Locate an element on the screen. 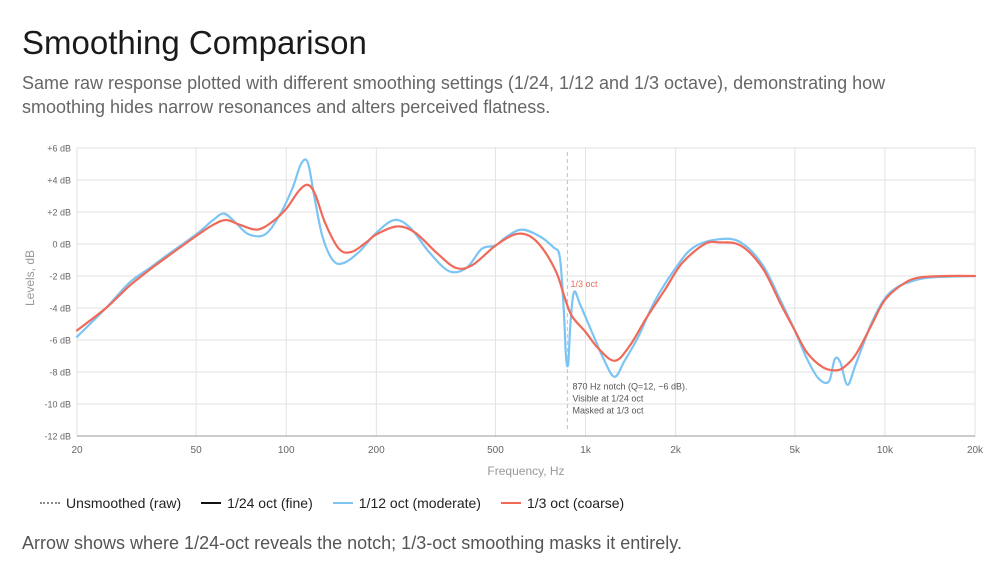 The image size is (1000, 578). x-tick-label: 100 is located at coordinates (286, 450).